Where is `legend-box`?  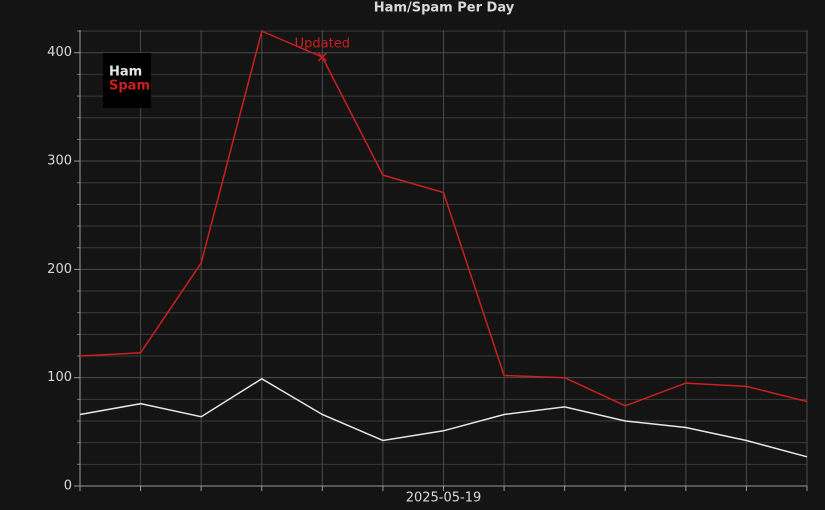
legend-box is located at coordinates (127, 80).